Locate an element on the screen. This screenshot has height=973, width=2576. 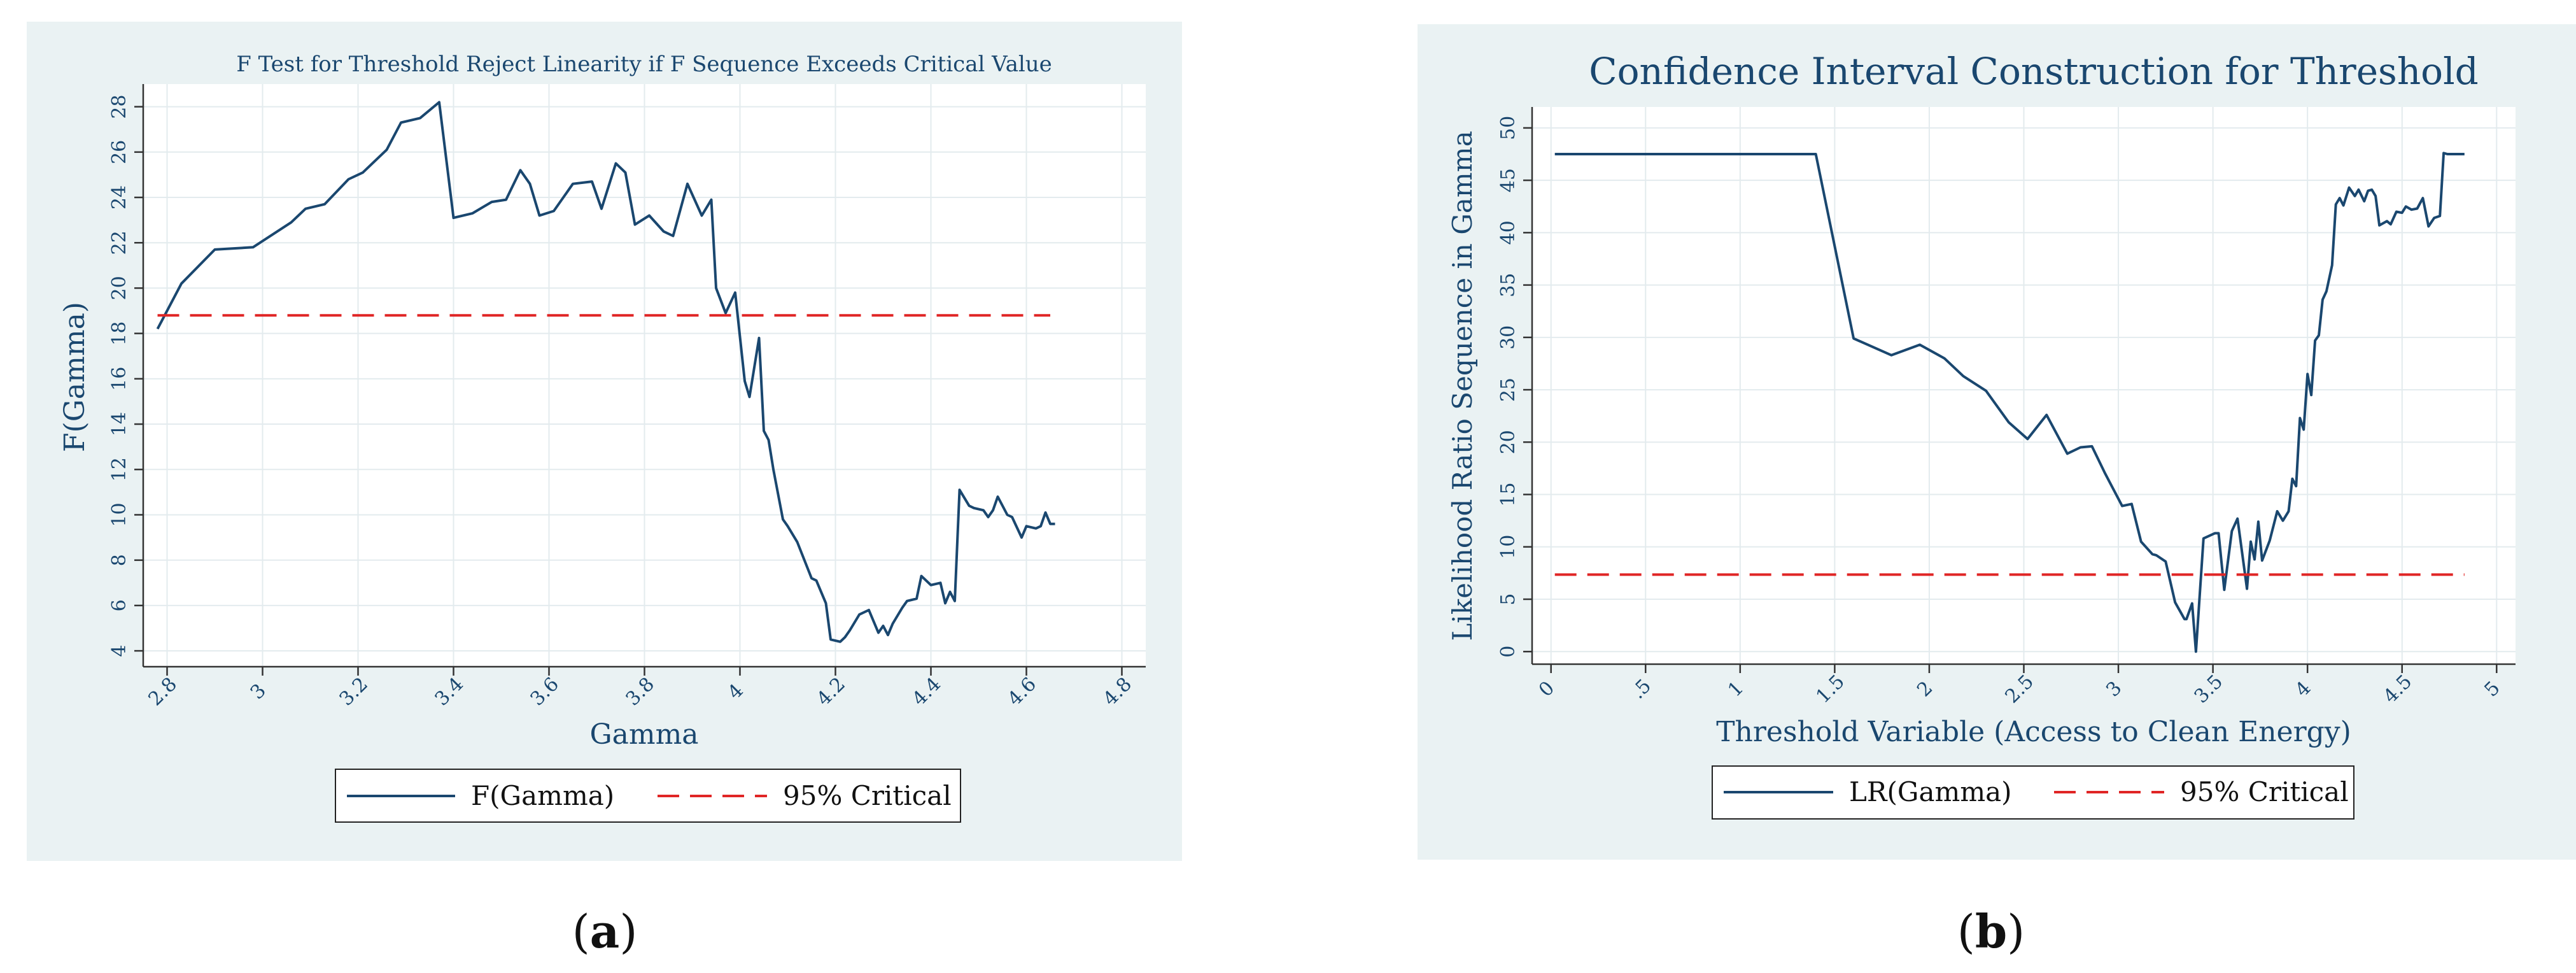
panel-a-y-tick-label: 10 is located at coordinates (119, 514).